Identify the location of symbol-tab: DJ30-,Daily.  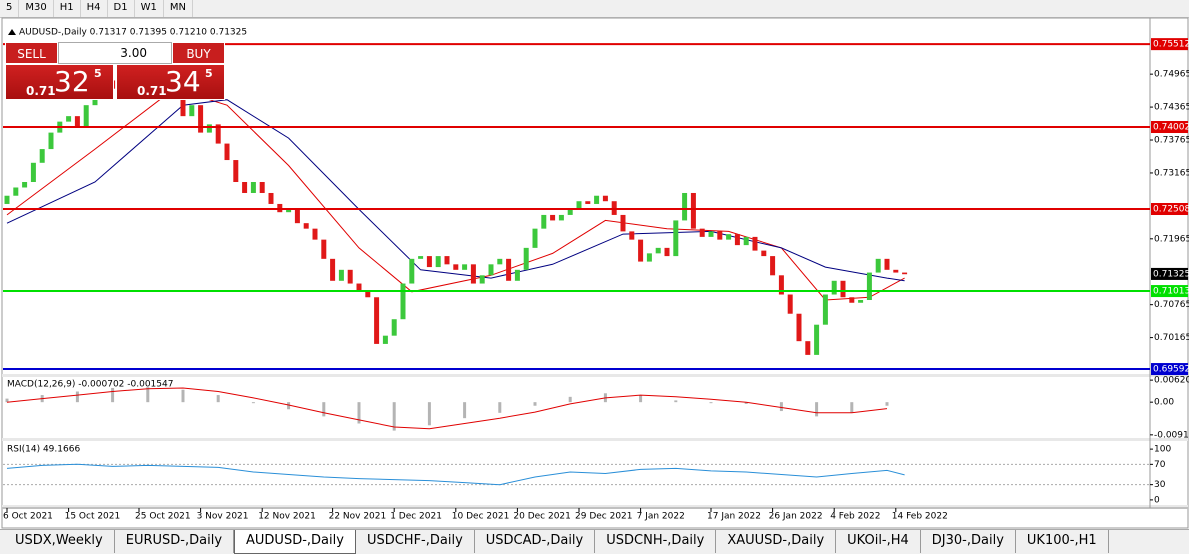
(968, 541).